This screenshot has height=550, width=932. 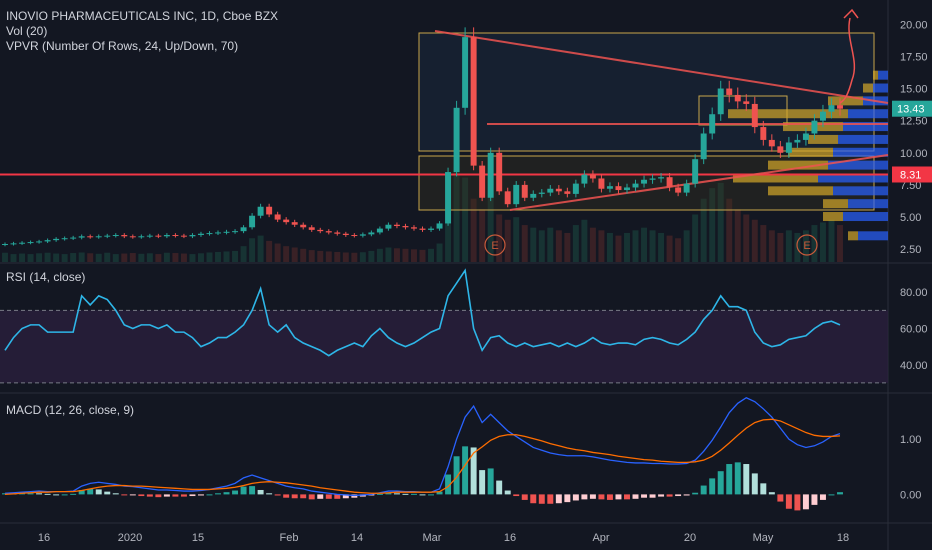 I want to click on trendline-lower, so click(x=699, y=182).